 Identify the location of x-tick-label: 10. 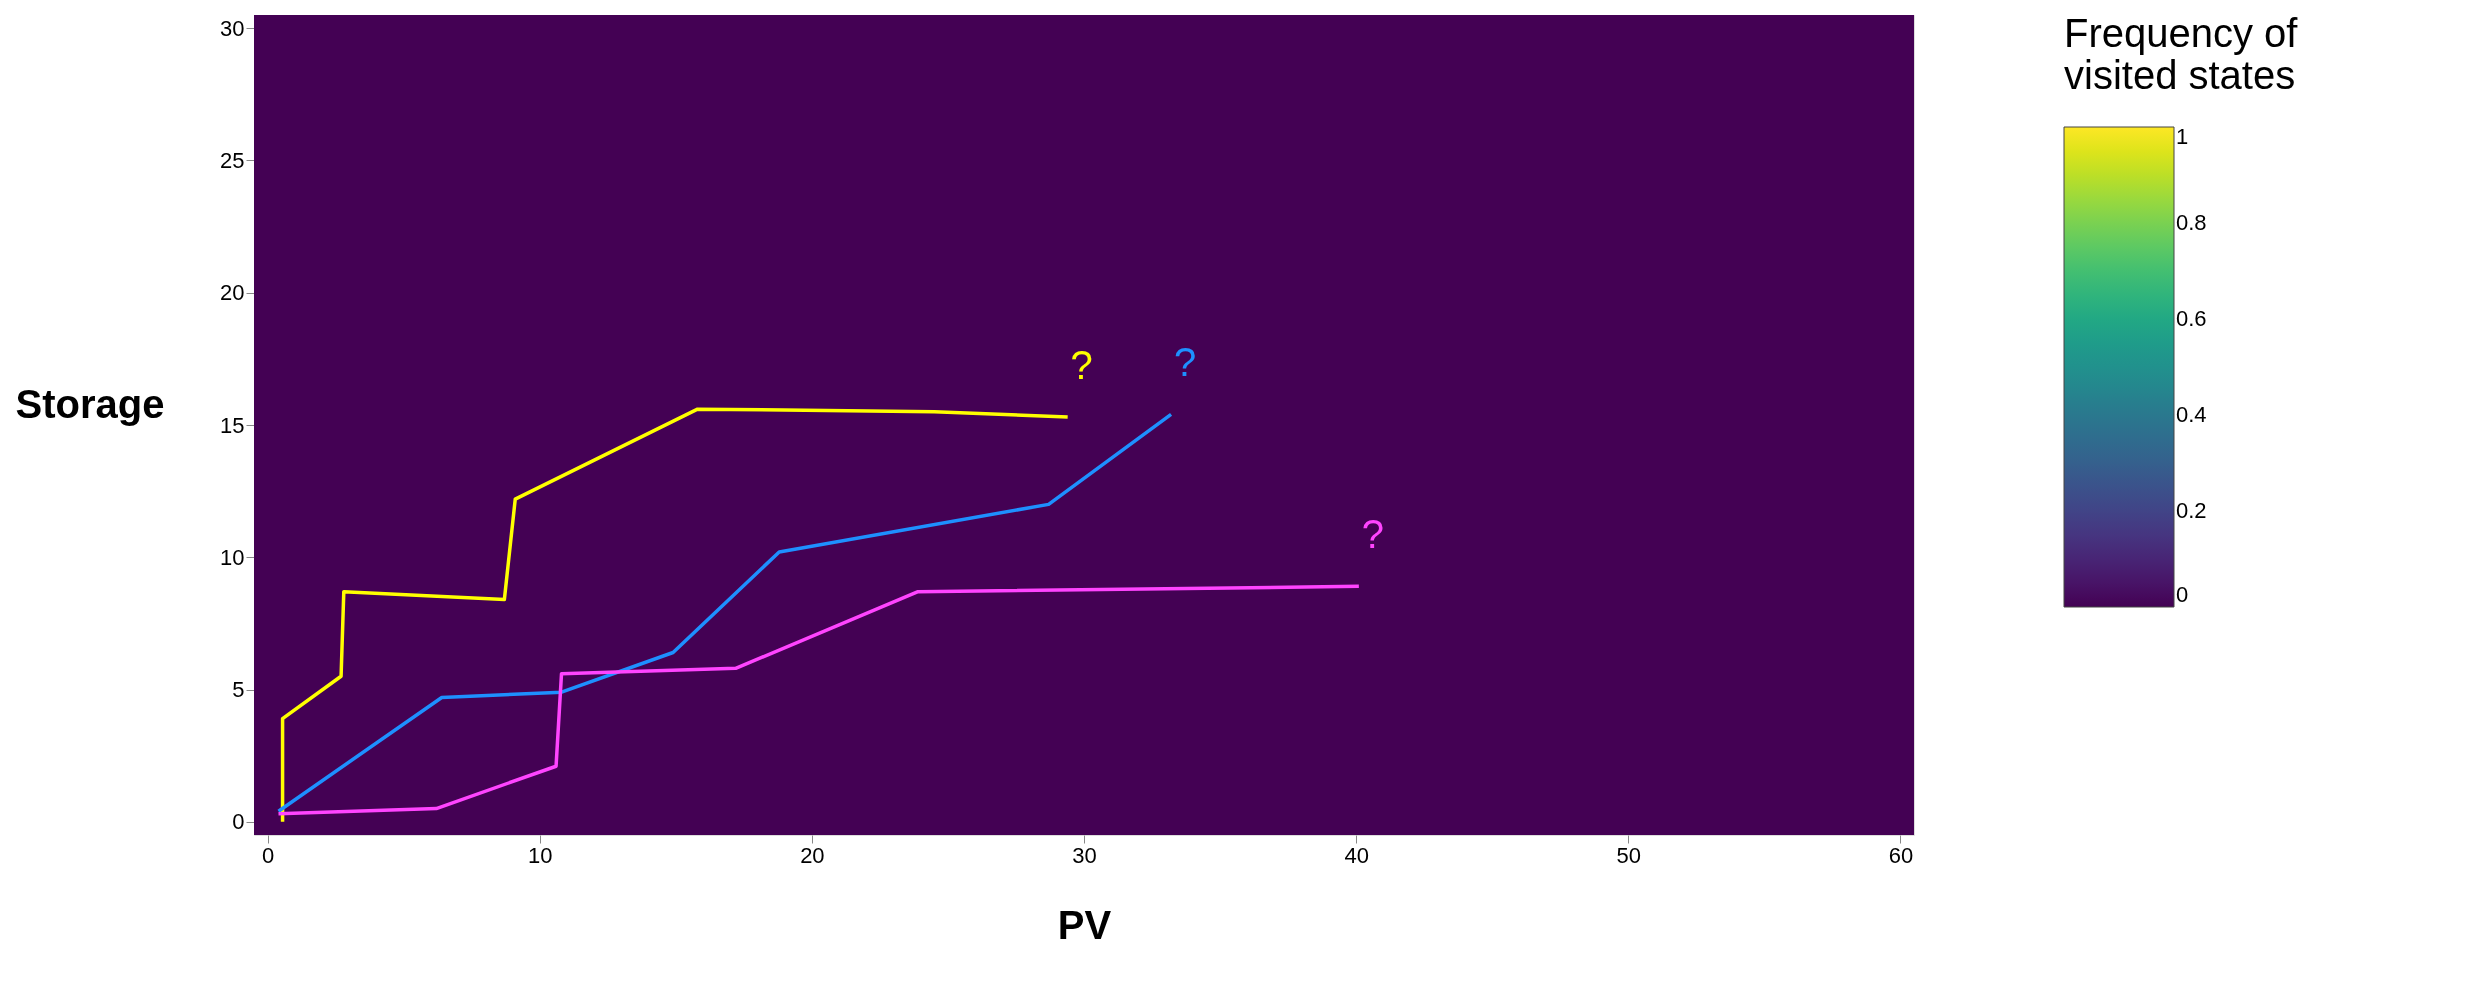
(540, 855).